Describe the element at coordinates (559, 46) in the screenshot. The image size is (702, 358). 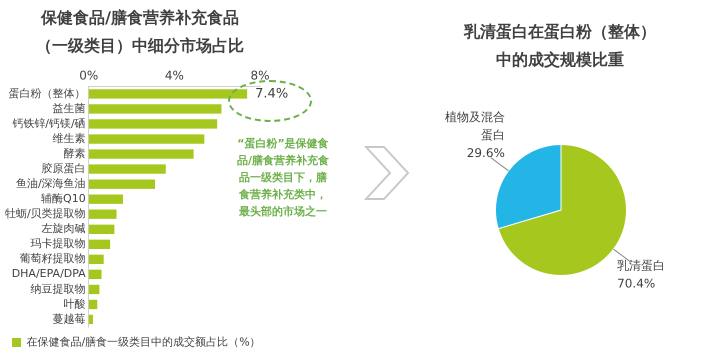
I see `chart-title: 乳清蛋白在蛋白粉（整体）中的成交规模比重` at that location.